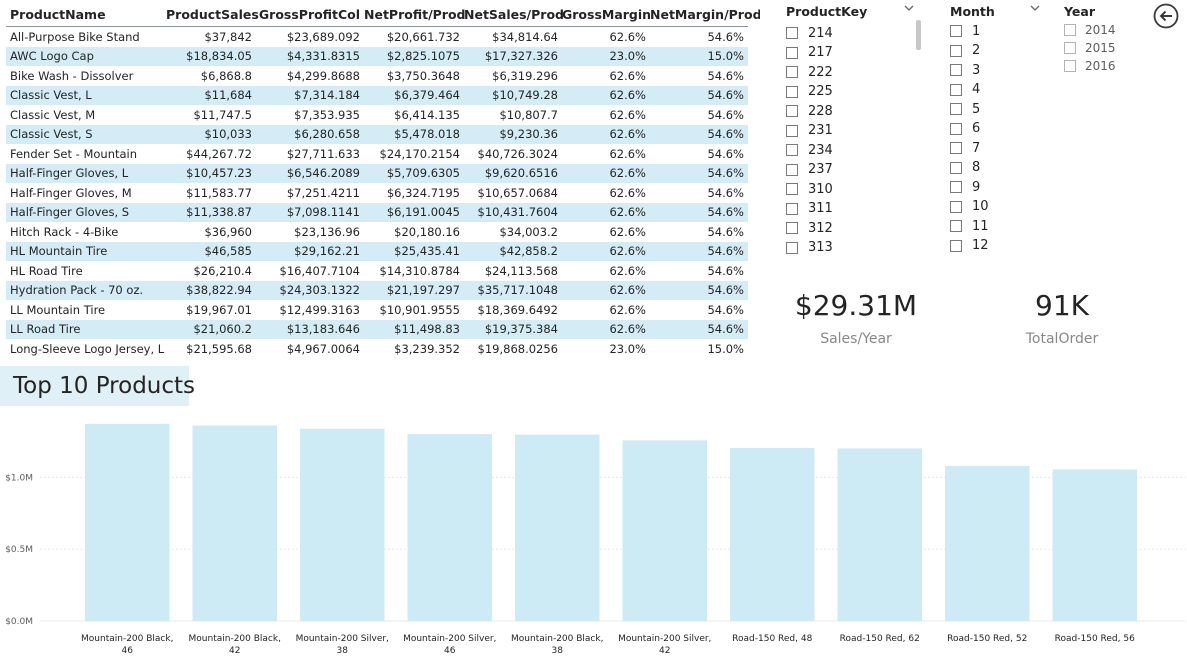 The height and width of the screenshot is (663, 1187). What do you see at coordinates (809, 248) in the screenshot?
I see `productkey-slicer-item: 313` at bounding box center [809, 248].